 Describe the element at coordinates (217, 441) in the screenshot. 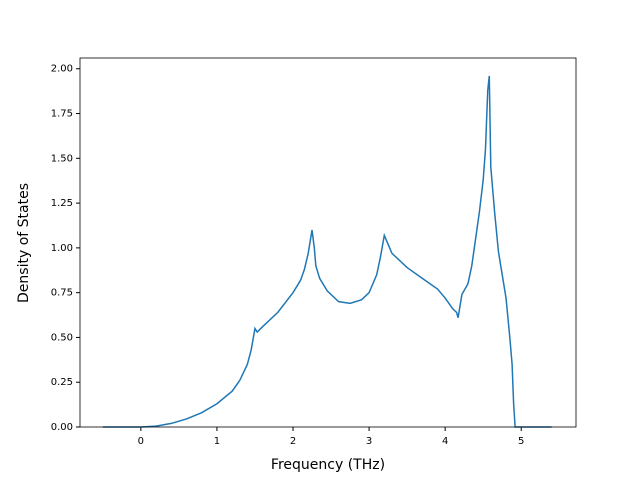

I see `x-tick-label: 1` at that location.